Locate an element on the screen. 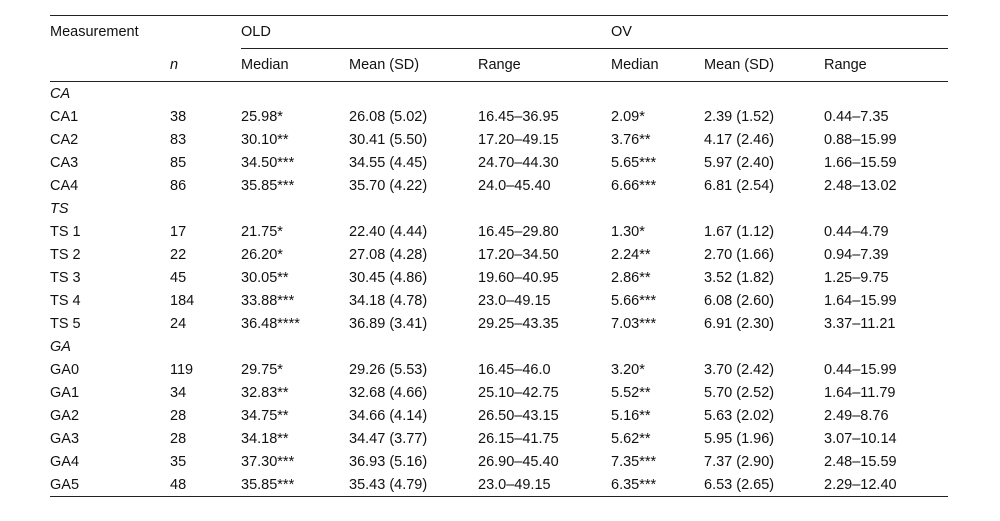 This screenshot has width=1000, height=521. cell-n: 34 is located at coordinates (178, 392).